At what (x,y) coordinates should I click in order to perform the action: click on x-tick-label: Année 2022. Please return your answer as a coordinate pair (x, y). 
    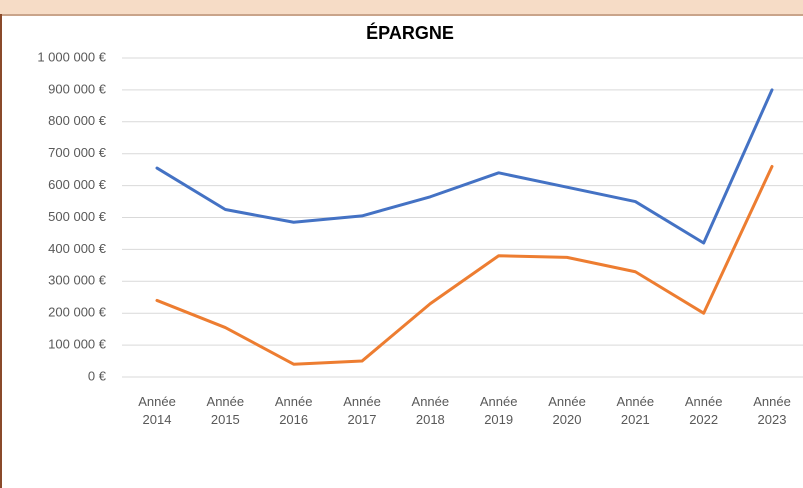
    Looking at the image, I should click on (703, 410).